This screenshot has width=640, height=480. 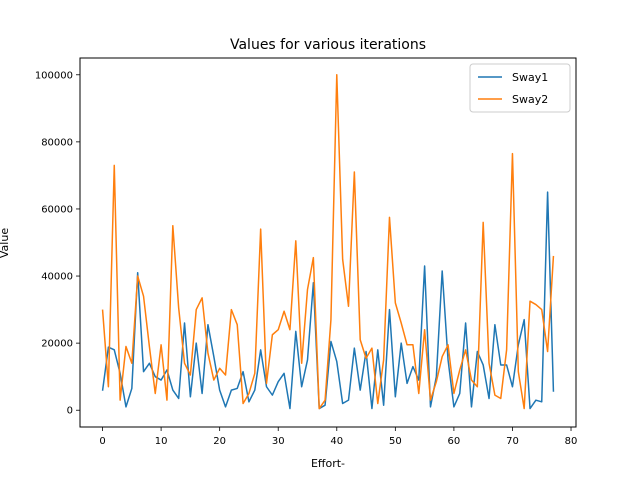 I want to click on y-tick-label: 100000, so click(x=54, y=75).